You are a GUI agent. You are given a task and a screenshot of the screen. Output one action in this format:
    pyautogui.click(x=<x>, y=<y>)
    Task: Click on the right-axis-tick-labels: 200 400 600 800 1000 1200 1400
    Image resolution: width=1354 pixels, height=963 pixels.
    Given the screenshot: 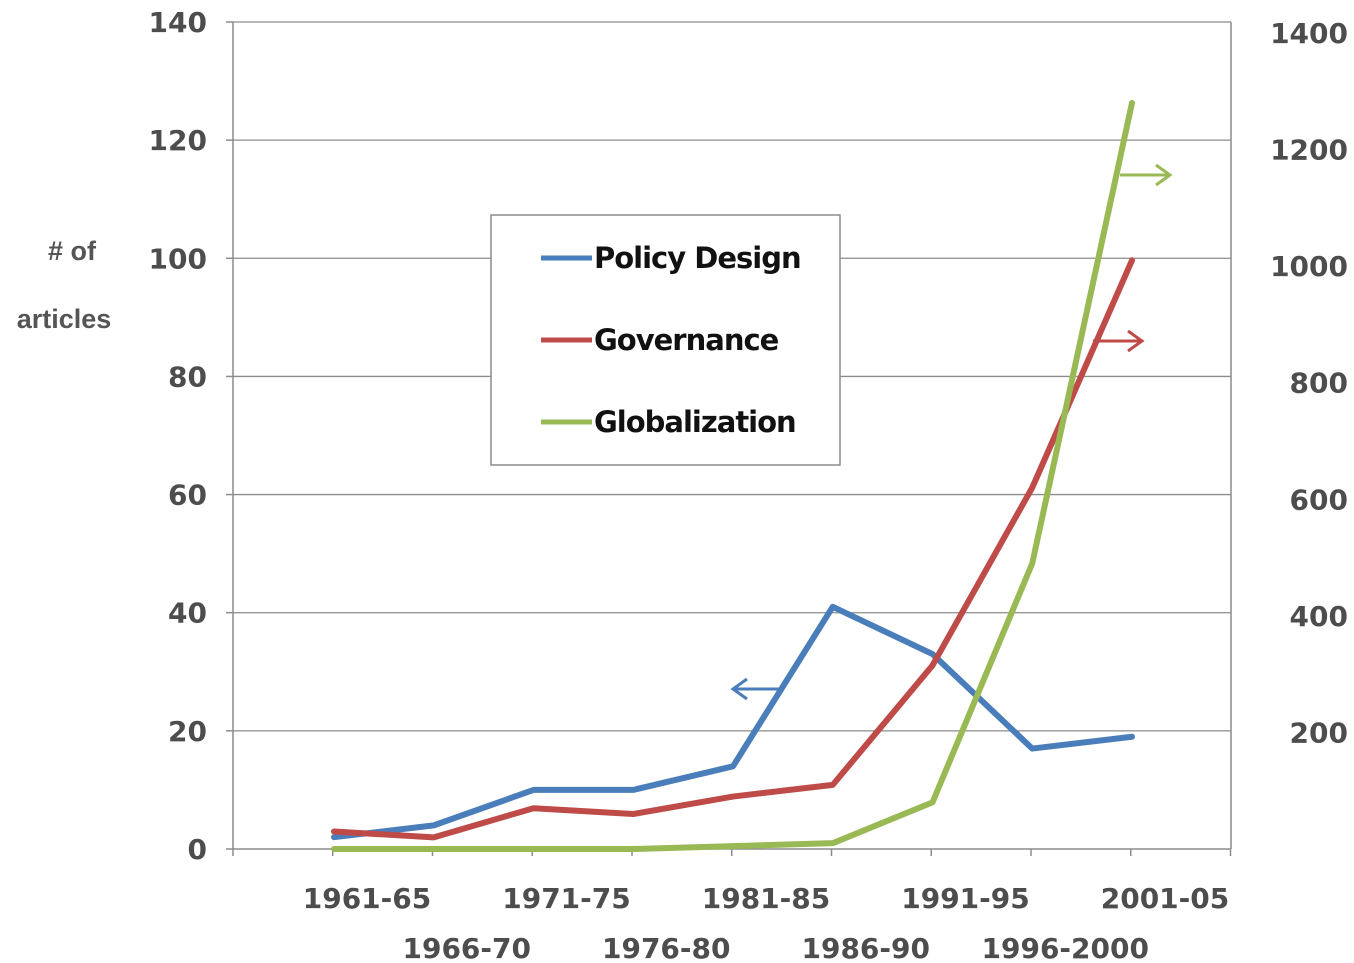 What is the action you would take?
    pyautogui.click(x=1309, y=383)
    